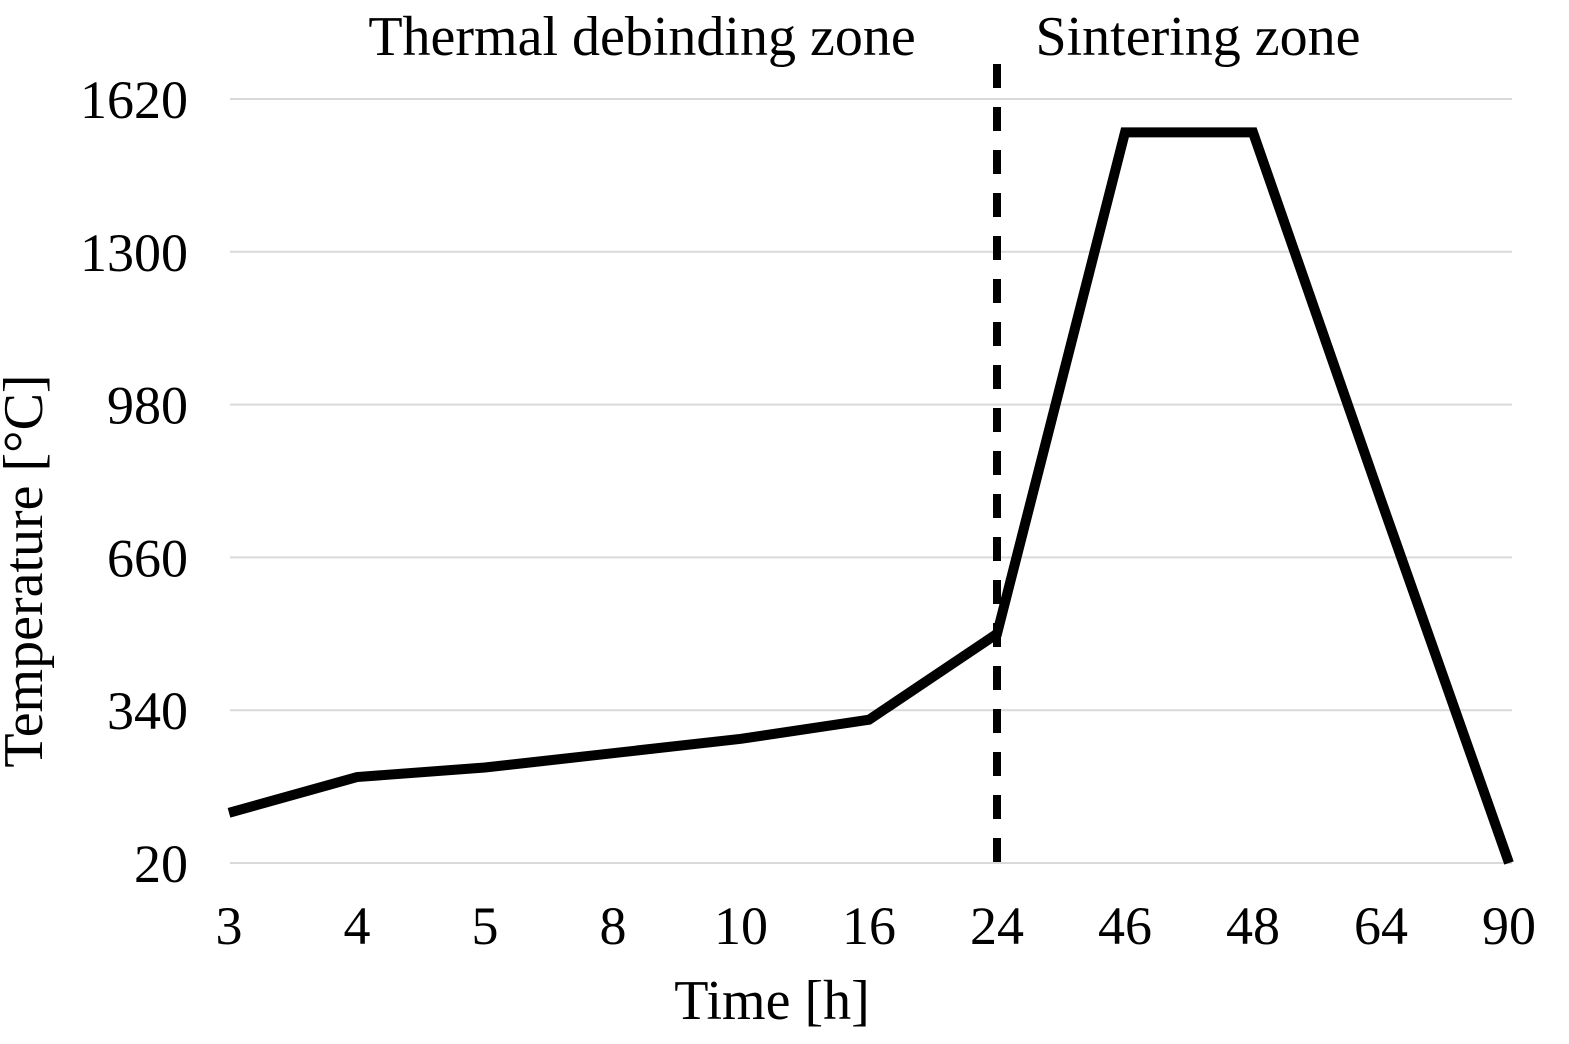 The height and width of the screenshot is (1044, 1569). Describe the element at coordinates (485, 926) in the screenshot. I see `x-tick-label: 5` at that location.